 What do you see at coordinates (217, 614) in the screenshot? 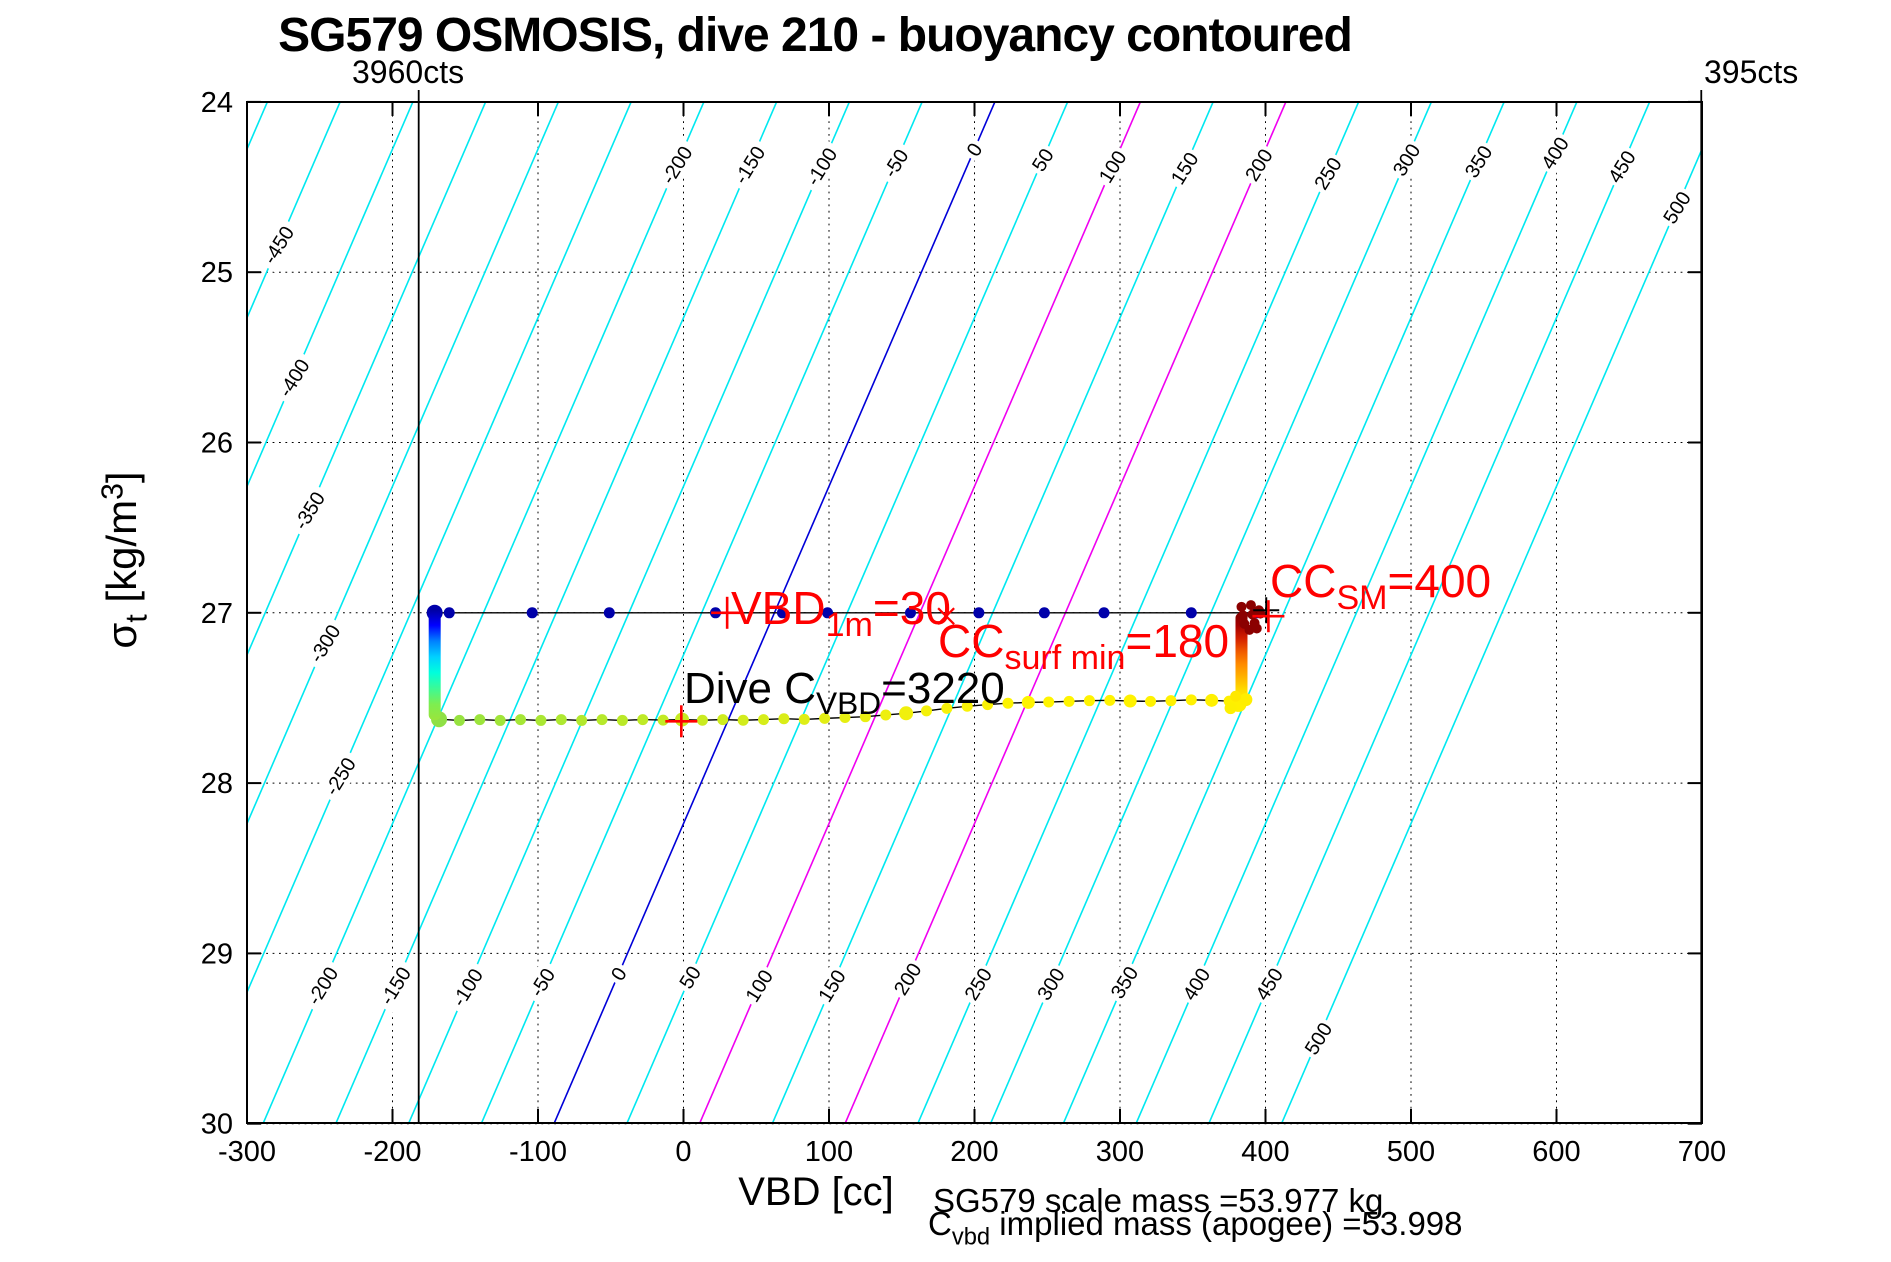
I see `svg-text: 27` at bounding box center [217, 614].